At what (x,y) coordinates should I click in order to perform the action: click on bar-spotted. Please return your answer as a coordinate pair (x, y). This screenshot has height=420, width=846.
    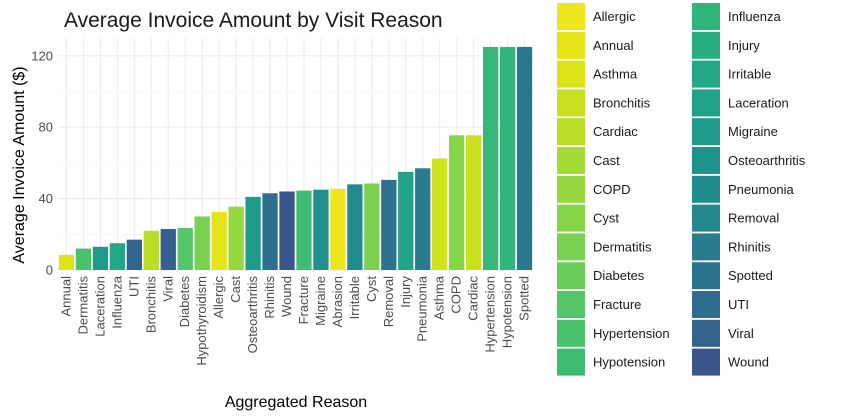
    Looking at the image, I should click on (524, 158).